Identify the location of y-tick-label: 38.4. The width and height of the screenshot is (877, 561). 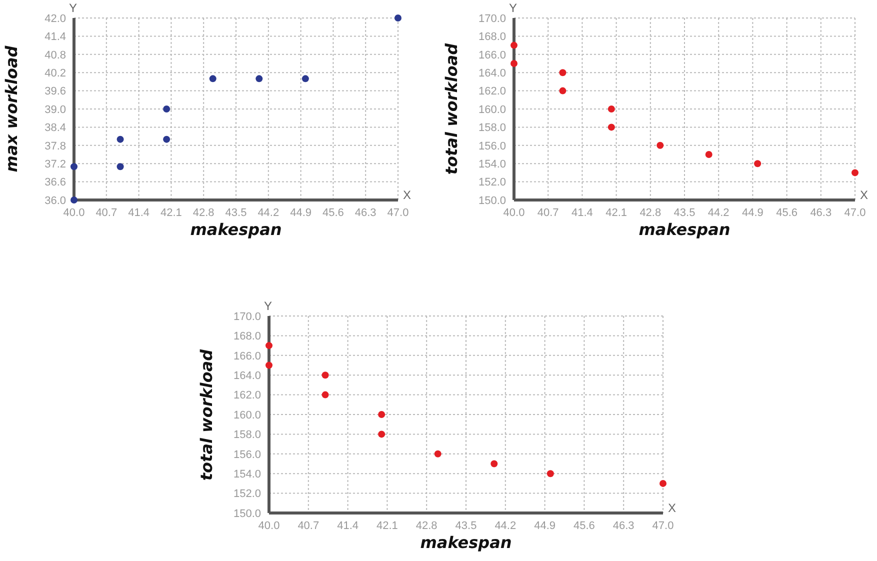
(55, 128).